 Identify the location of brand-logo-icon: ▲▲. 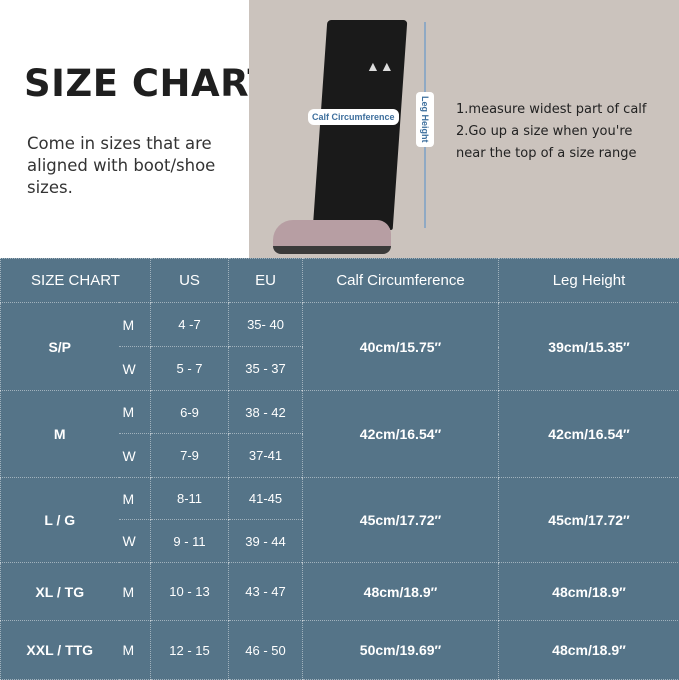
(380, 66).